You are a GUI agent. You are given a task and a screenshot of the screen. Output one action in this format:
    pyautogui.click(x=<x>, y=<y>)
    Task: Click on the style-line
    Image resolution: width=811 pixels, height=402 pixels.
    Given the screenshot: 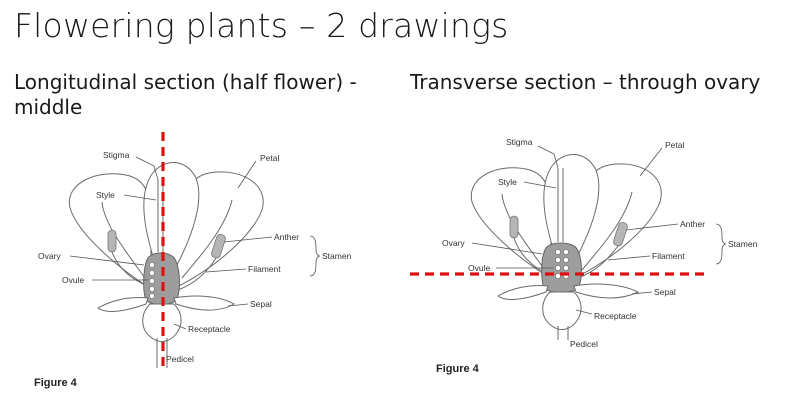 What is the action you would take?
    pyautogui.click(x=560, y=205)
    